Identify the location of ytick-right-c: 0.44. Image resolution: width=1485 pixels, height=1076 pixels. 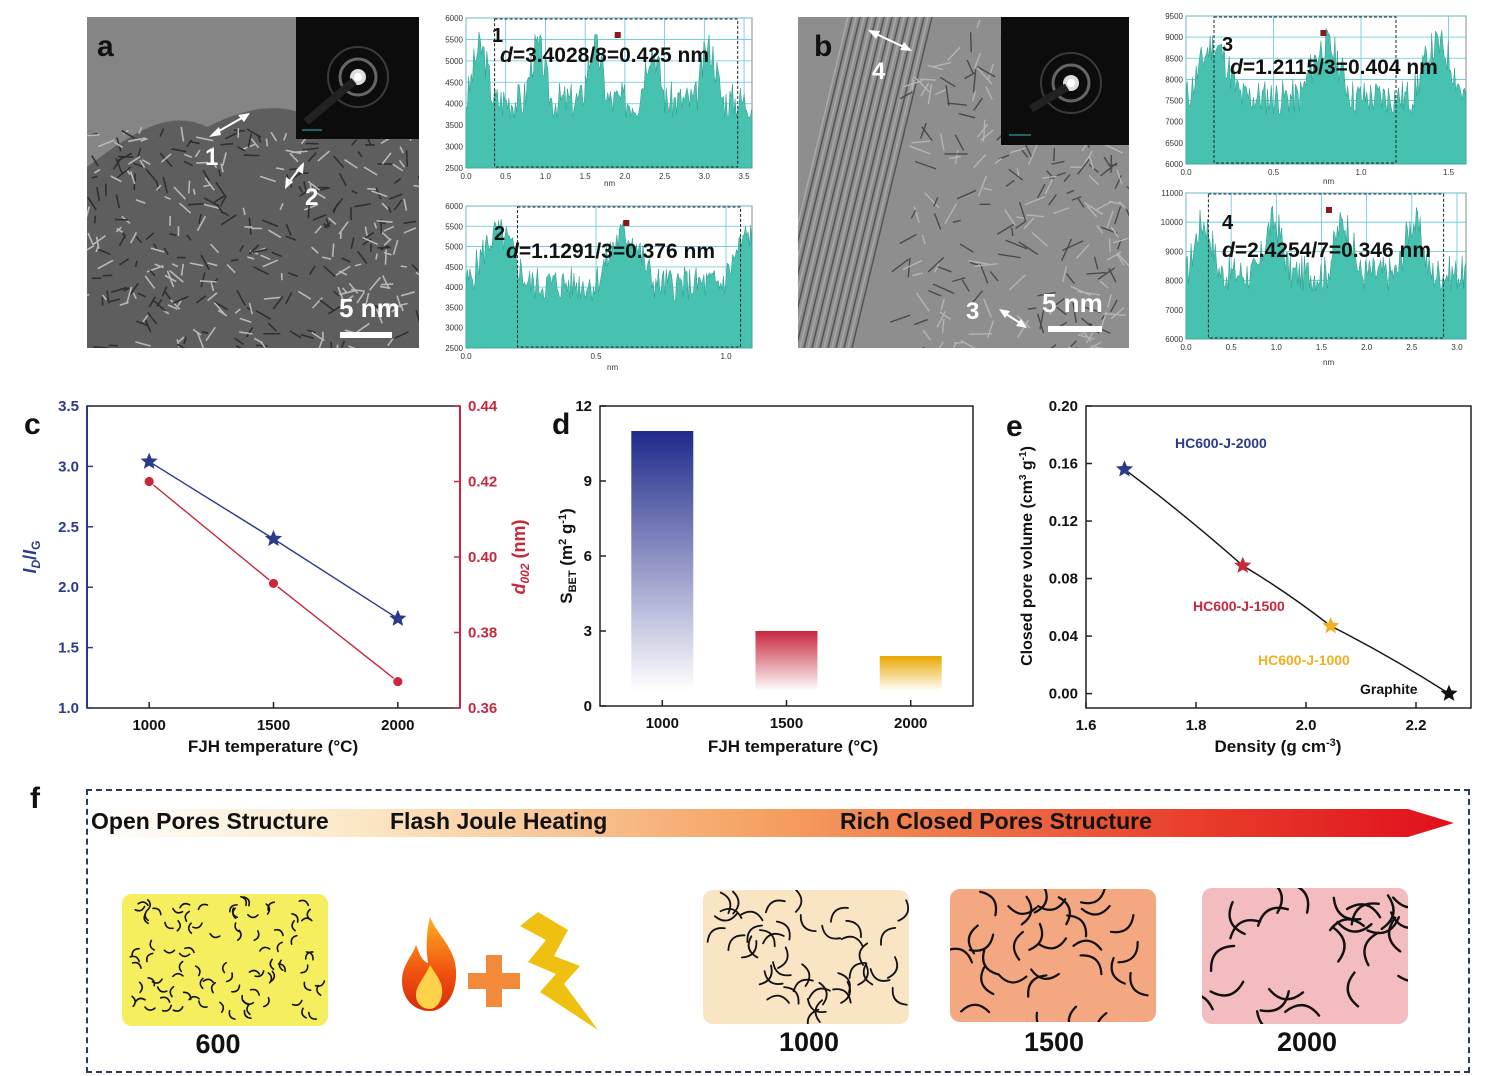
(483, 406).